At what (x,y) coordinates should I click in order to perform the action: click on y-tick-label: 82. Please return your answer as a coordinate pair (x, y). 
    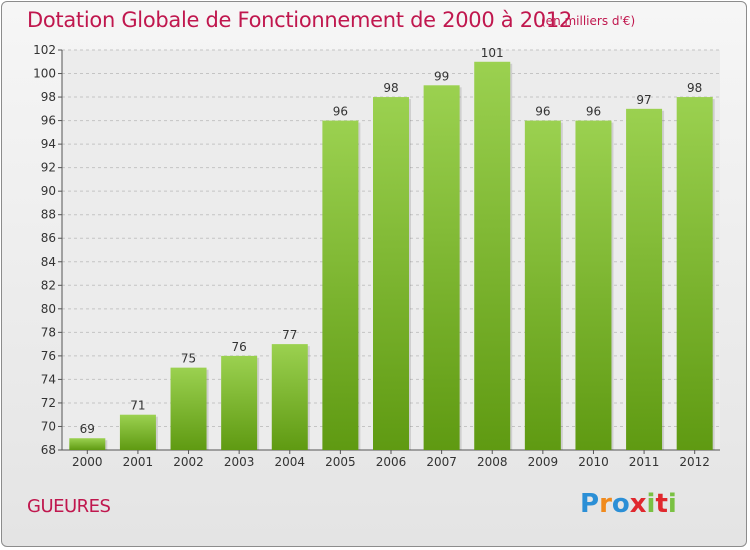
    Looking at the image, I should click on (48, 285).